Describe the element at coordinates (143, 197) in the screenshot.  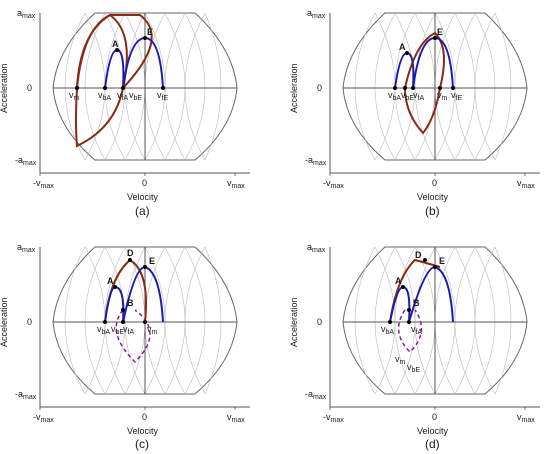
I see `panel-a-xlabel: Velocity` at that location.